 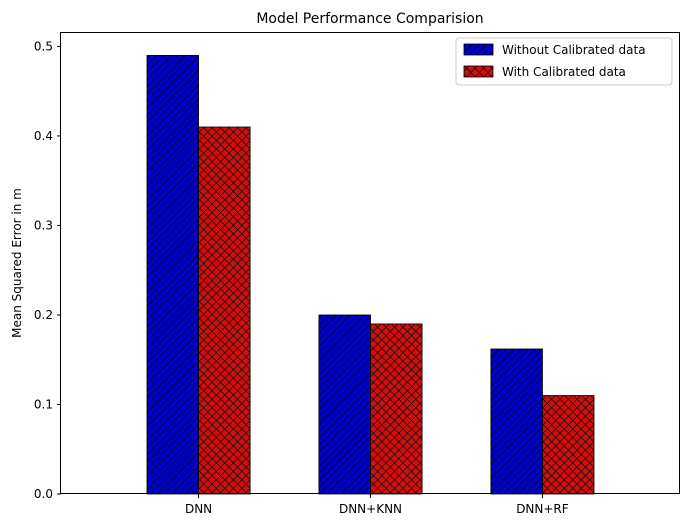 What do you see at coordinates (542, 509) in the screenshot?
I see `x-tick-label: DNN+RF` at bounding box center [542, 509].